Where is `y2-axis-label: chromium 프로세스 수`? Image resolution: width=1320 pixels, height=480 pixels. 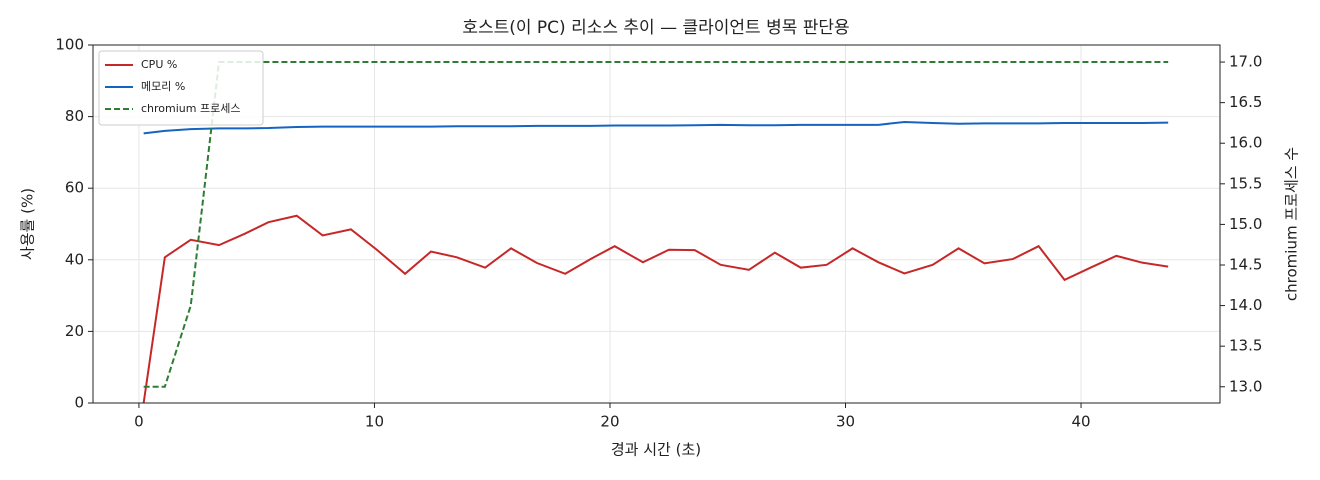 y2-axis-label: chromium 프로세스 수 is located at coordinates (1292, 224).